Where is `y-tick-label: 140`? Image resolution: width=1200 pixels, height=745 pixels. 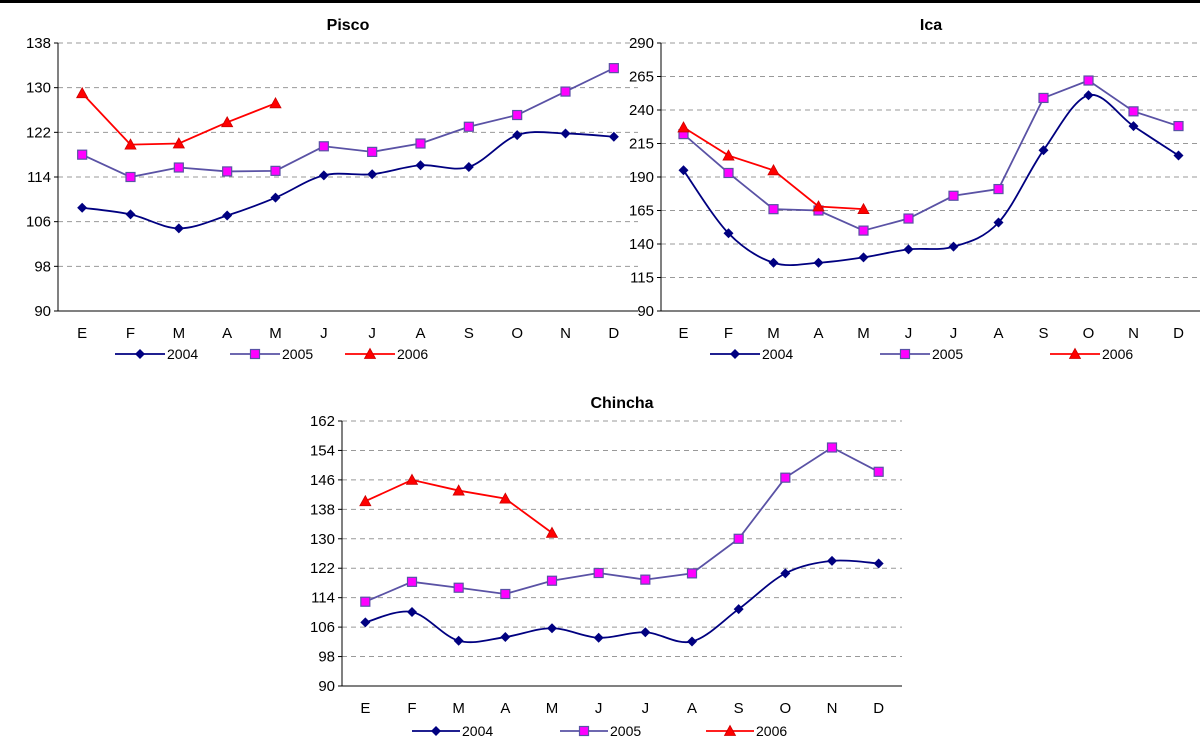 y-tick-label: 140 is located at coordinates (641, 244).